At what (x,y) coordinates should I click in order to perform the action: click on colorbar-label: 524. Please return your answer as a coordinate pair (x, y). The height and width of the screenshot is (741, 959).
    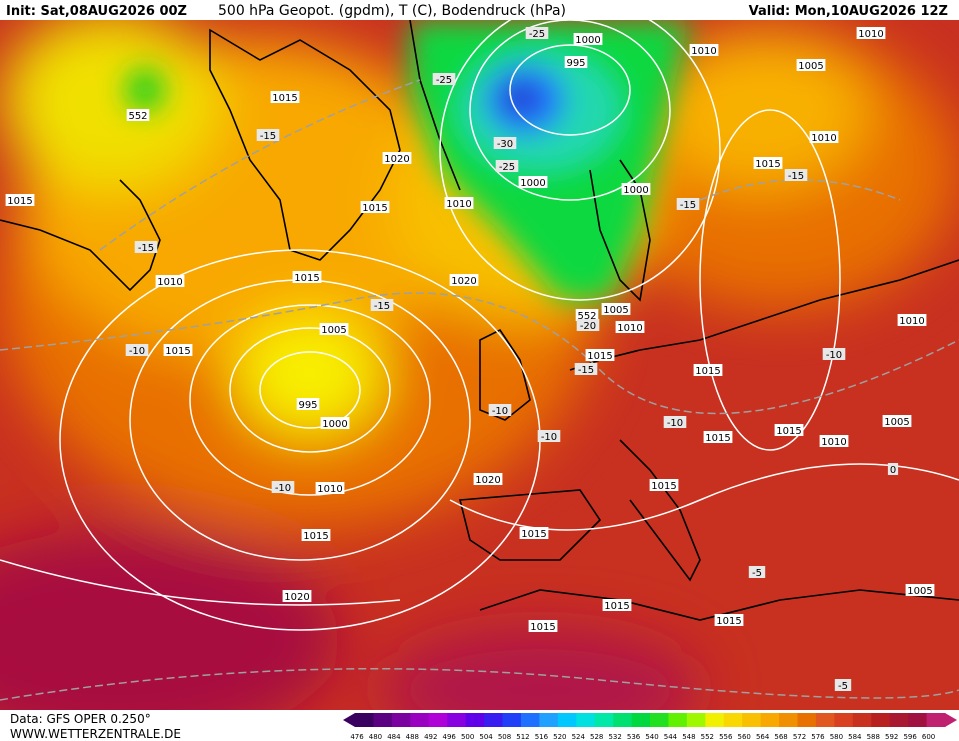
    Looking at the image, I should click on (579, 737).